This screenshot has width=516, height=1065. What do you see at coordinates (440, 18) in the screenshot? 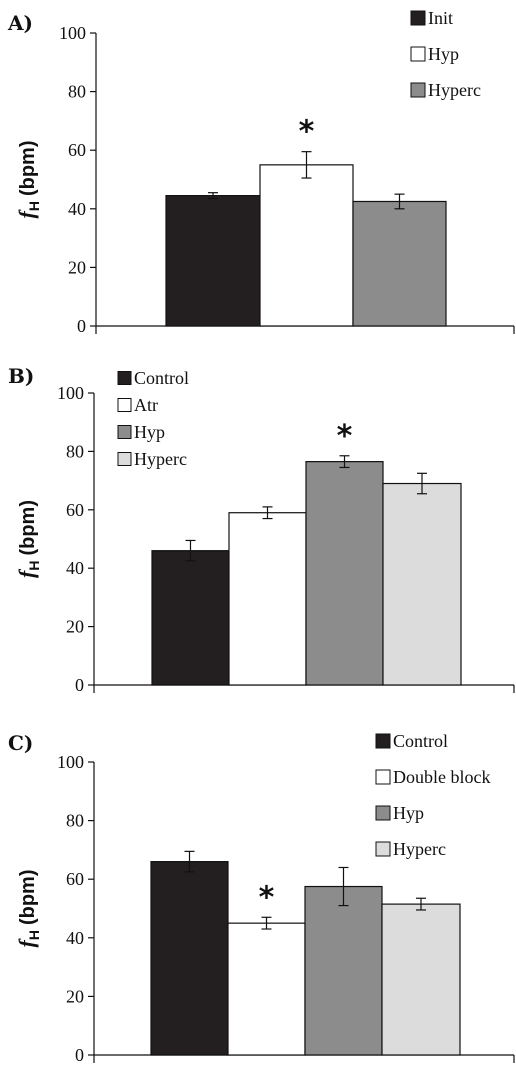
I see `legend-label: Init` at bounding box center [440, 18].